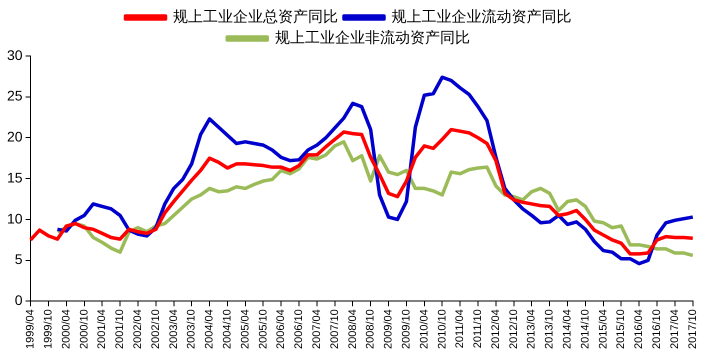 The image size is (709, 354). Describe the element at coordinates (496, 329) in the screenshot. I see `x-tick-label: 2012/04` at that location.